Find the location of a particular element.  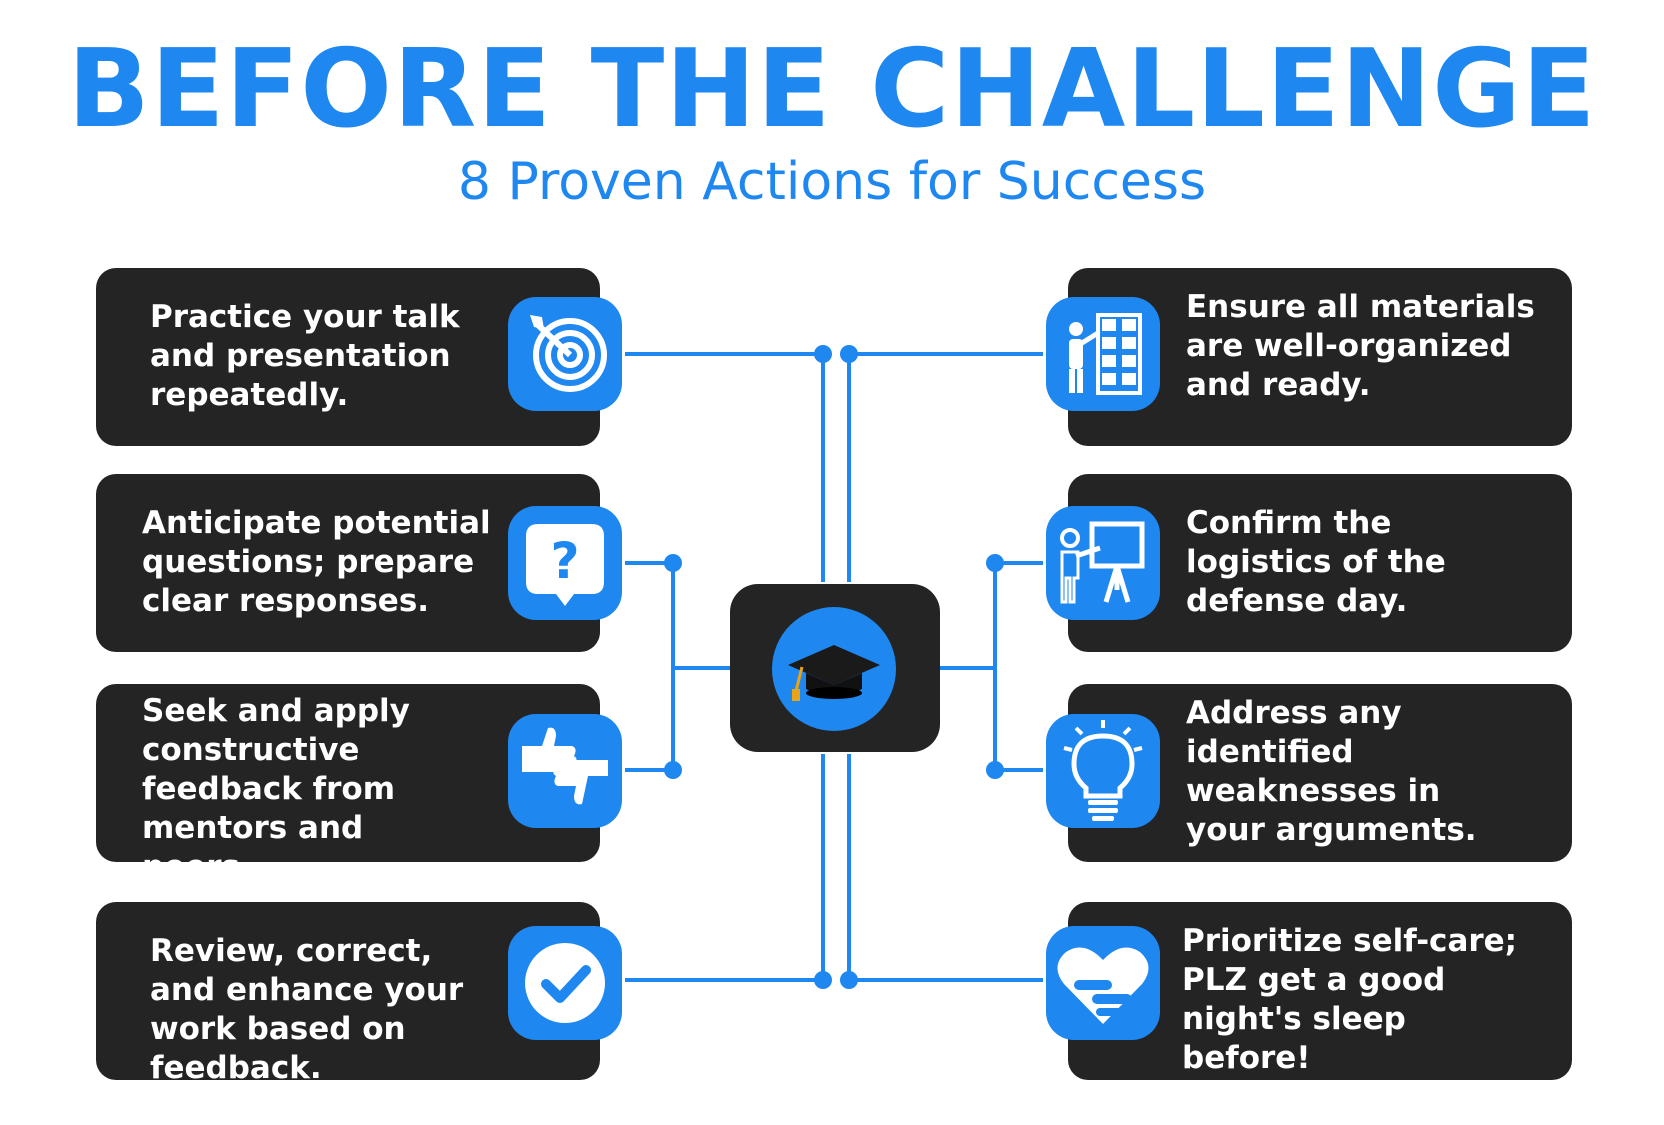

page-title: BEFORE THE CHALLENGE is located at coordinates (832, 89).